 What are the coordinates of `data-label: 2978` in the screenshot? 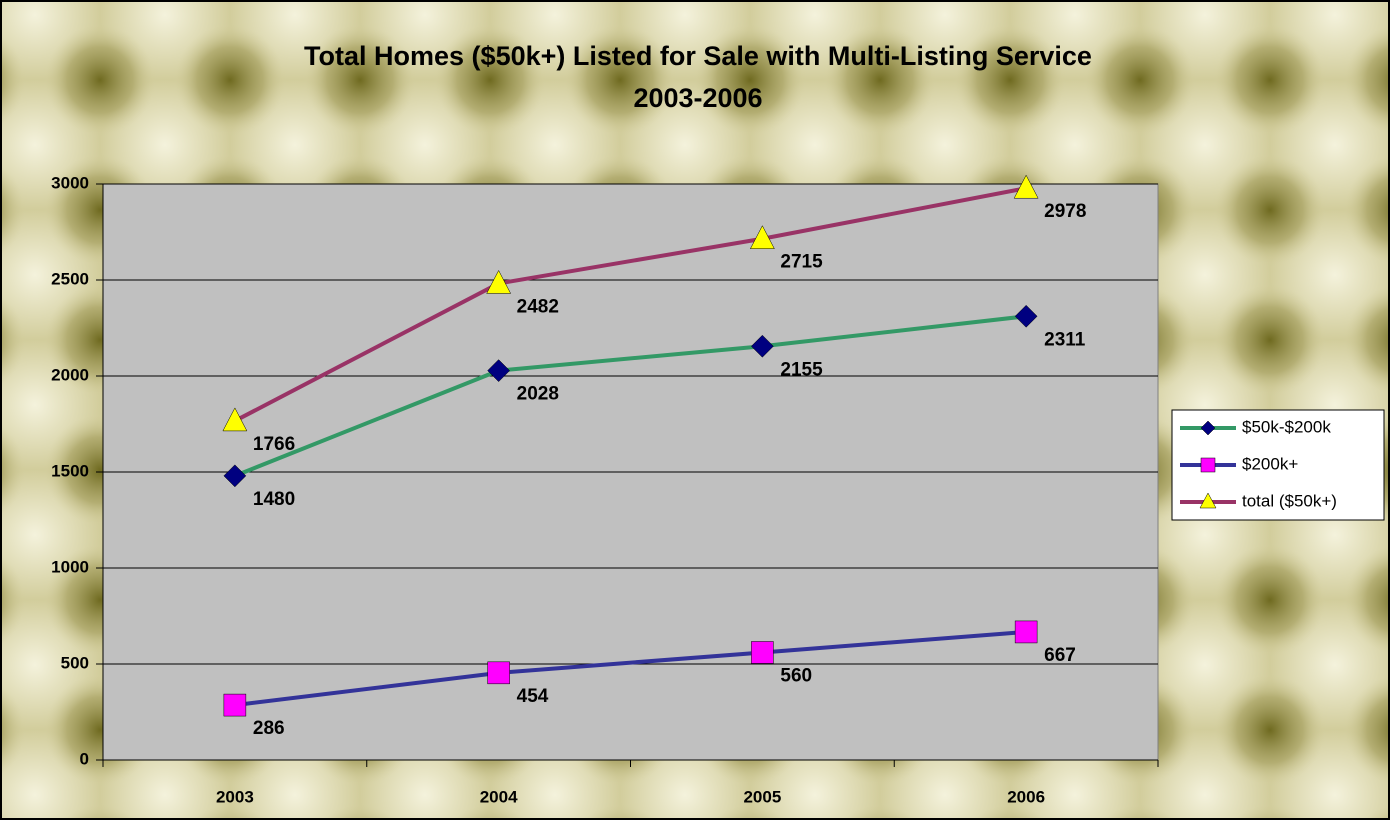 It's located at (1065, 211).